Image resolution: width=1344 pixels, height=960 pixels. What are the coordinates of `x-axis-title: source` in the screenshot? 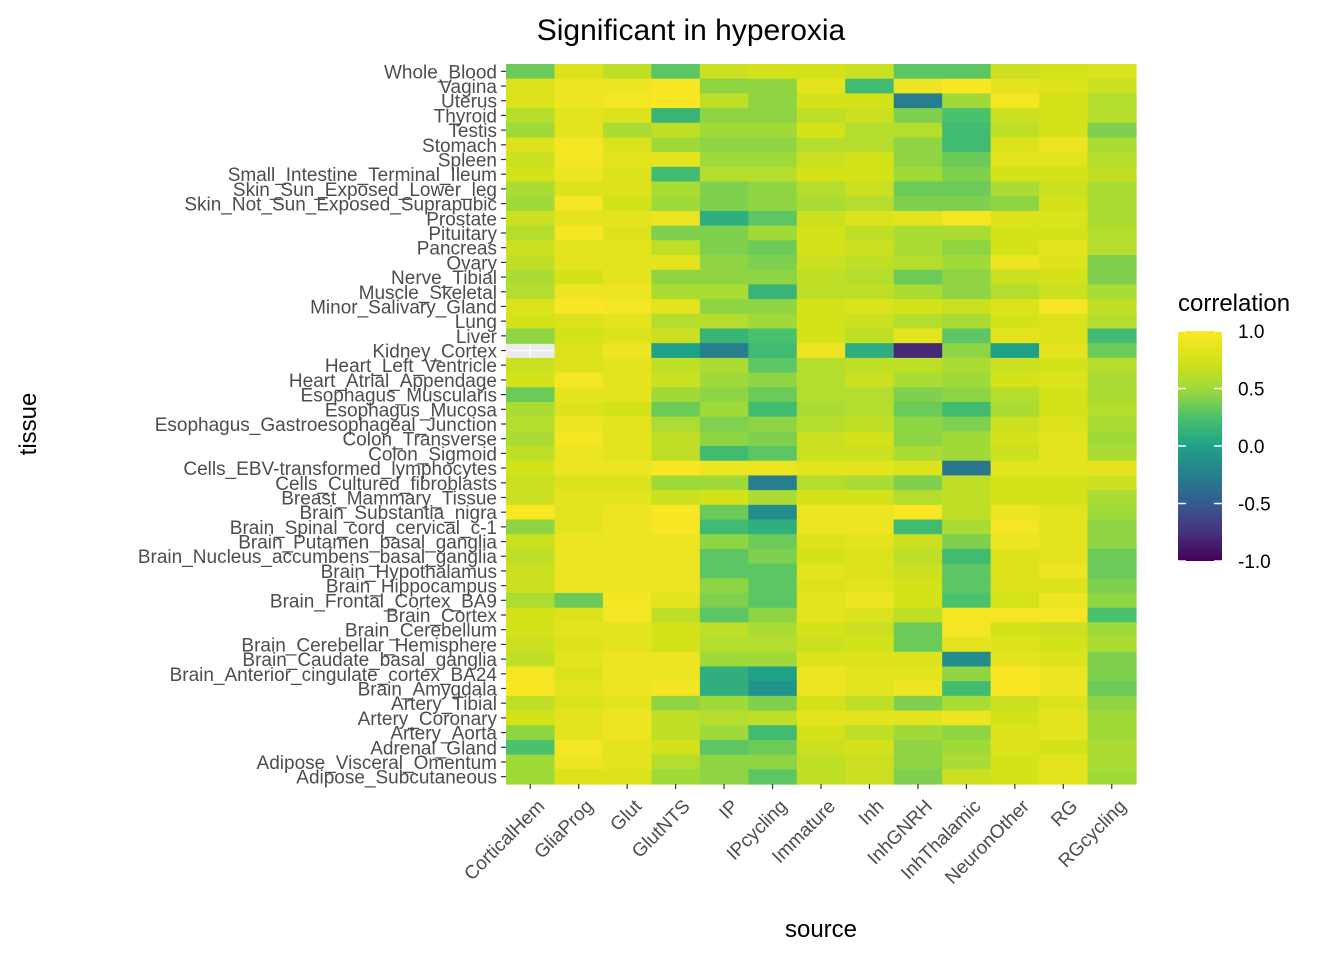 It's located at (821, 929).